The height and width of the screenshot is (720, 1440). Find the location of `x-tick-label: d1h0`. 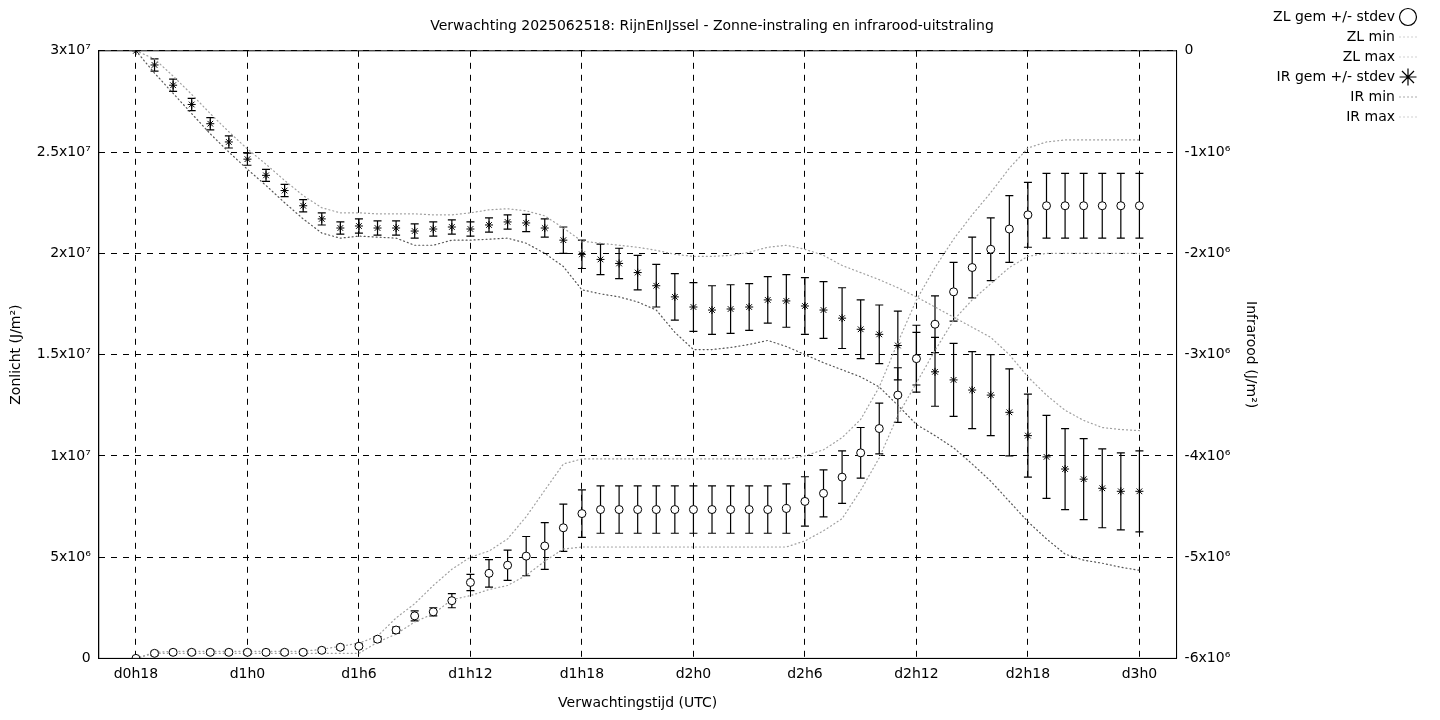

x-tick-label: d1h0 is located at coordinates (247, 673).